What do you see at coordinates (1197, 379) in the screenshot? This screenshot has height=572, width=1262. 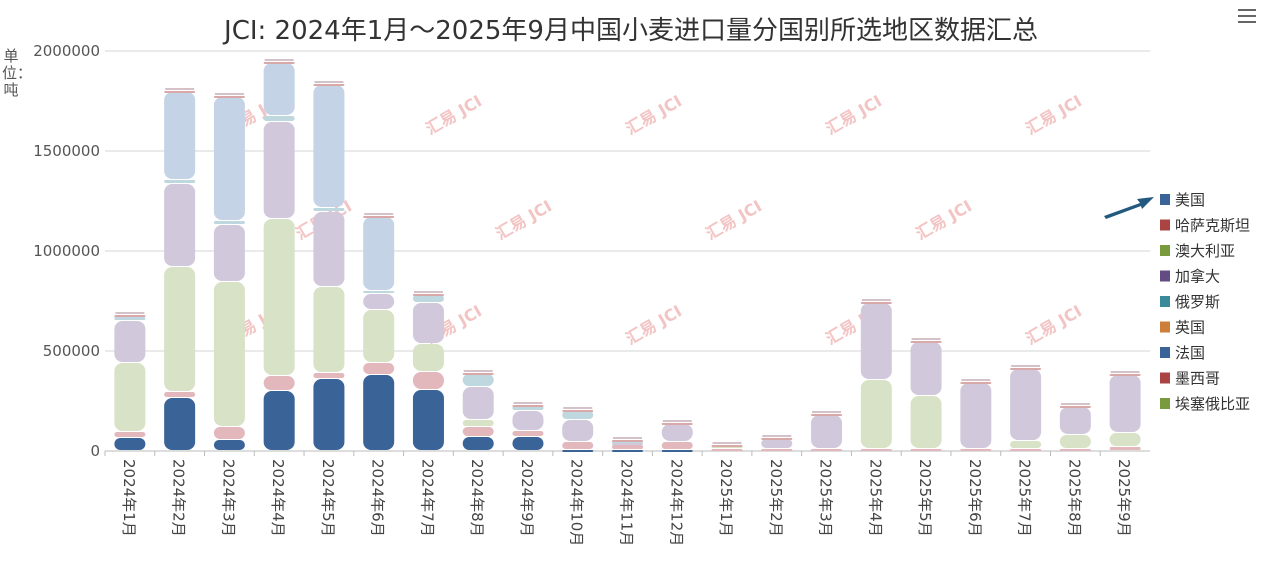 I see `legend-item-label: 墨西哥` at bounding box center [1197, 379].